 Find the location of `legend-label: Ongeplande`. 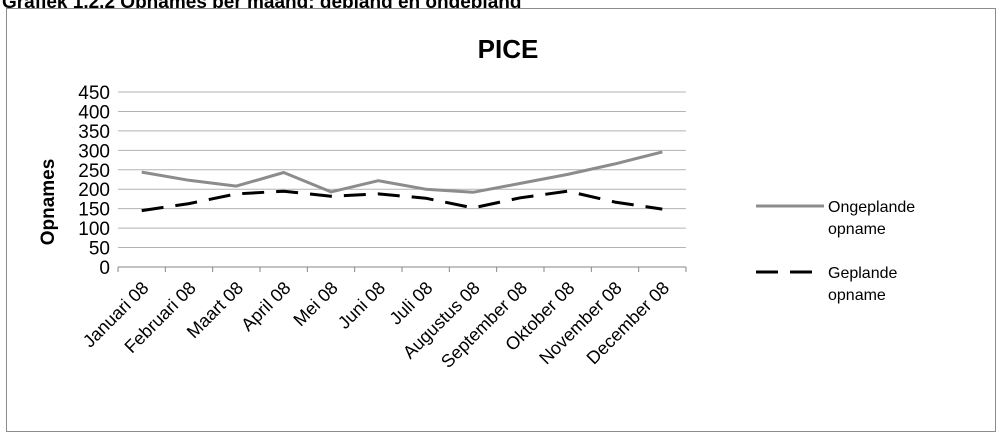

legend-label: Ongeplande is located at coordinates (871, 207).